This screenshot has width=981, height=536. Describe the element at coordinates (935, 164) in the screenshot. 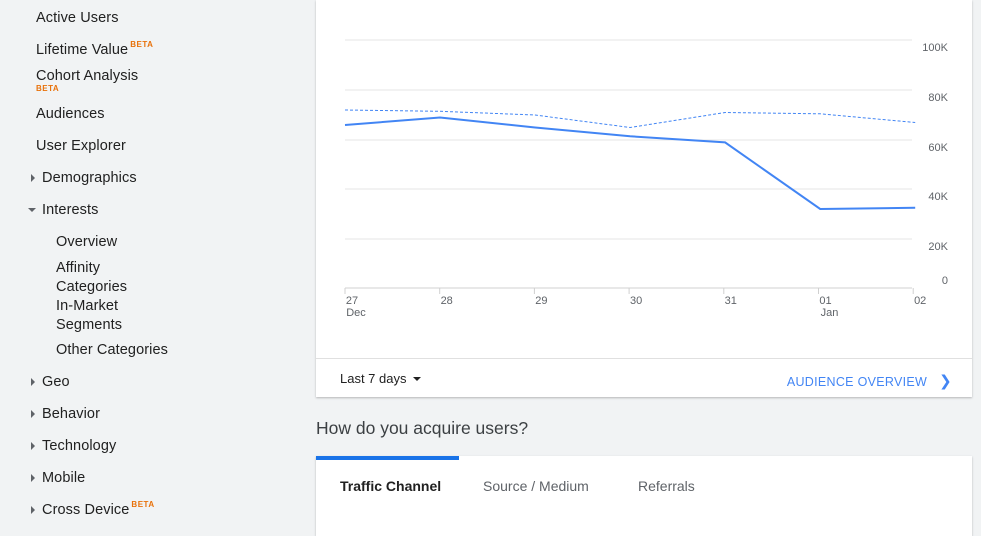

I see `y-axis-labels: 100K 80K 60K 40K 20K 0` at that location.